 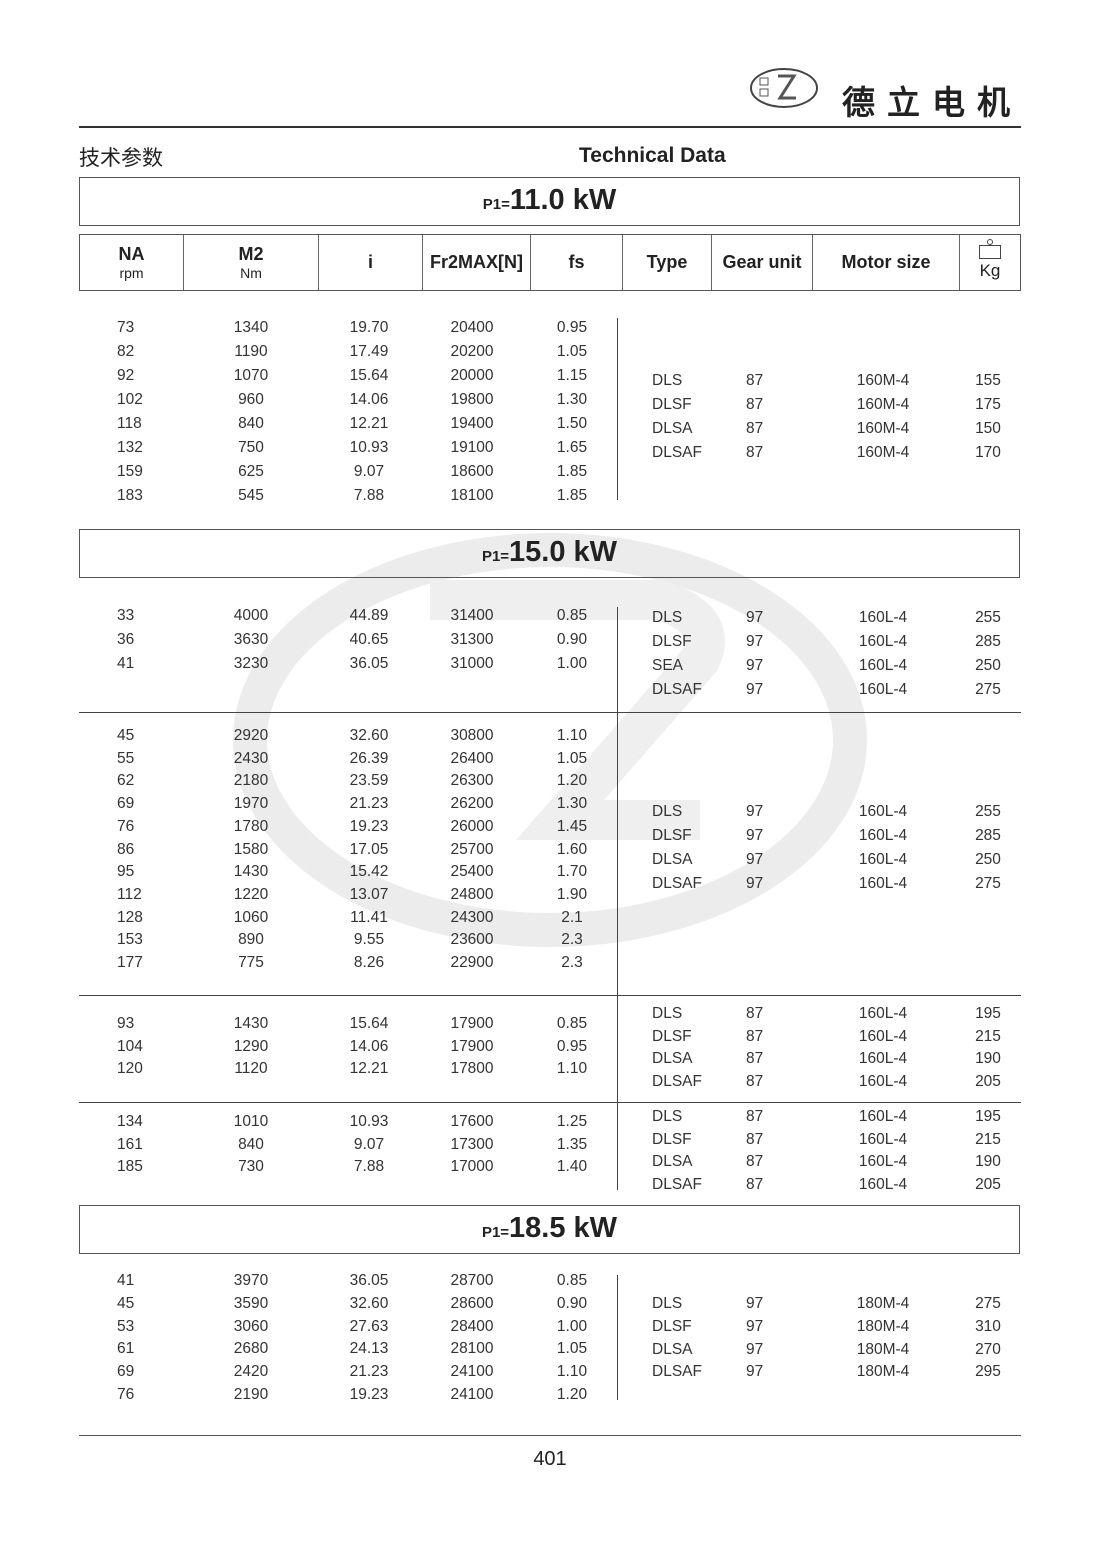 I want to click on unit-cell: 205, so click(x=988, y=1082).